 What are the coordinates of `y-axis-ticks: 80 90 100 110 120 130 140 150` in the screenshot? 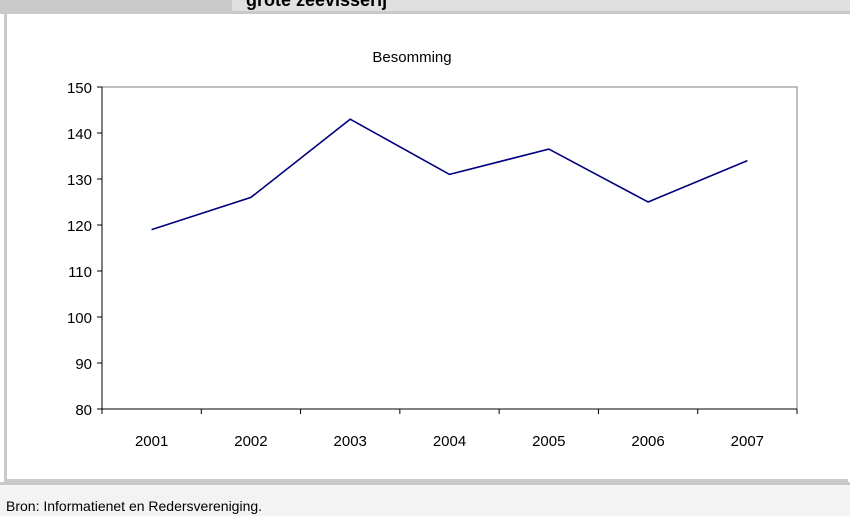 It's located at (84, 249).